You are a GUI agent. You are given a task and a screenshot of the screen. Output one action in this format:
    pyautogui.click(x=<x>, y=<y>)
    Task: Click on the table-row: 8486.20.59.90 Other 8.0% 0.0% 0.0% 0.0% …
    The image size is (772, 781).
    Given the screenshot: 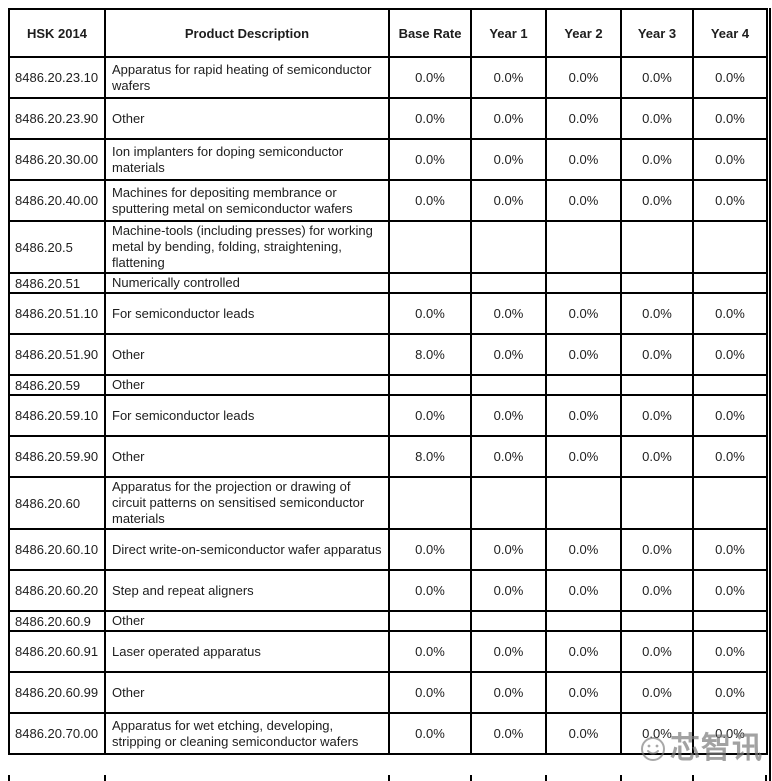 What is the action you would take?
    pyautogui.click(x=388, y=456)
    